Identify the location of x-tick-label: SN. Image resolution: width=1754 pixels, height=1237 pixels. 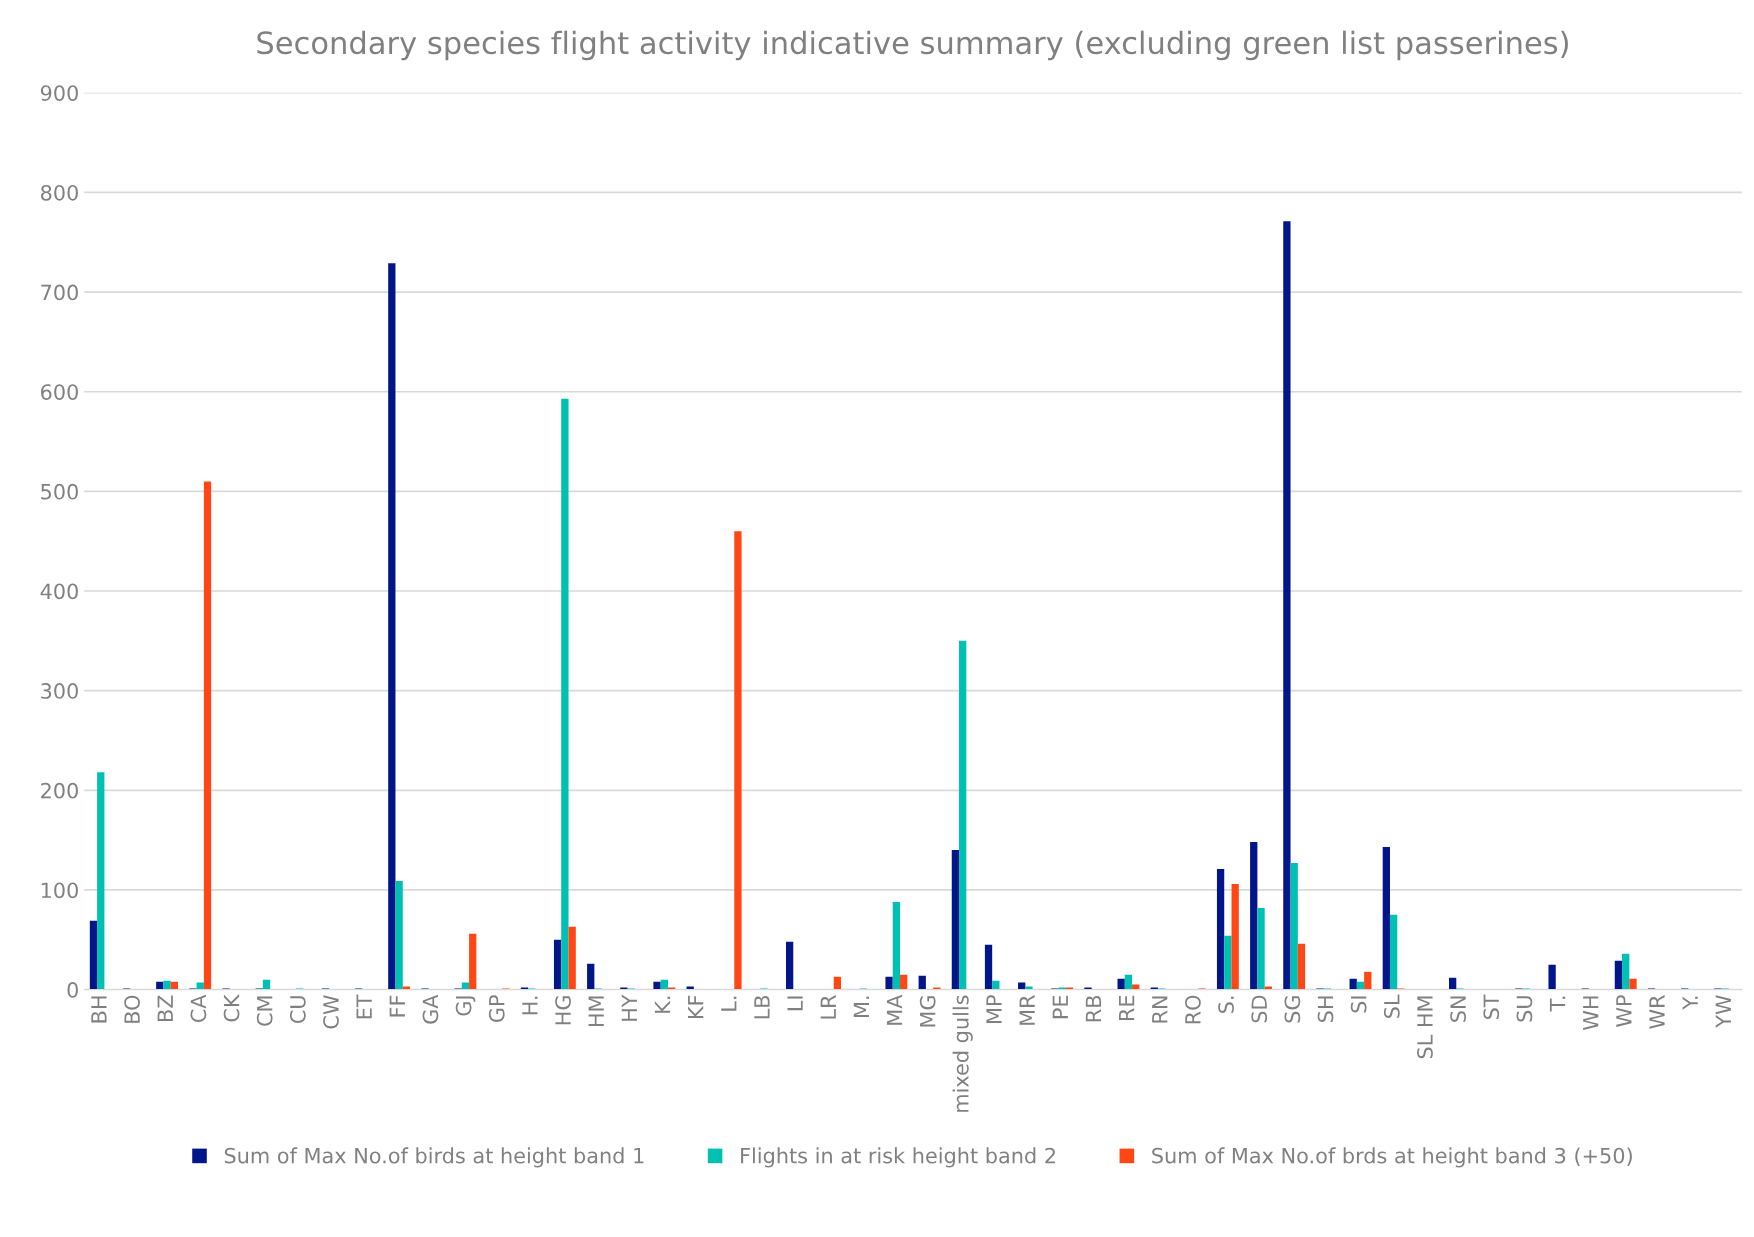
(1458, 1009).